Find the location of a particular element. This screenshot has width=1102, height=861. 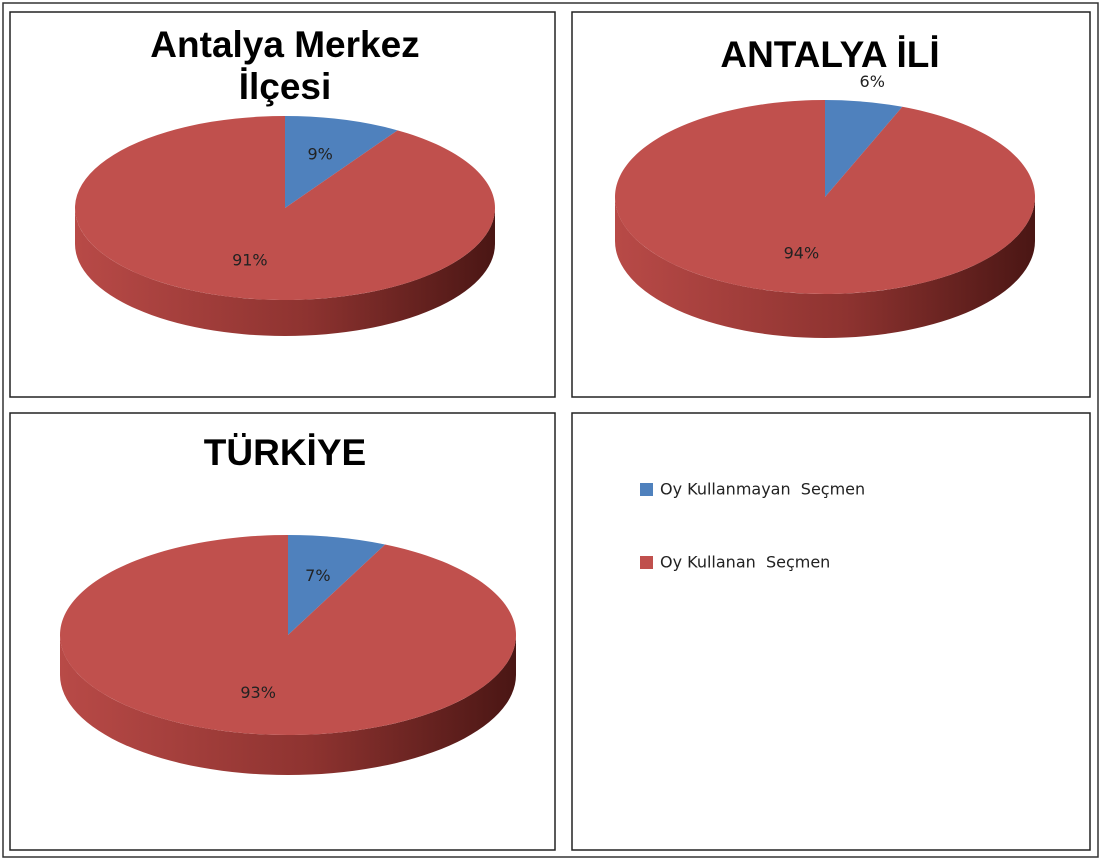

data-label: 9% is located at coordinates (319, 153).